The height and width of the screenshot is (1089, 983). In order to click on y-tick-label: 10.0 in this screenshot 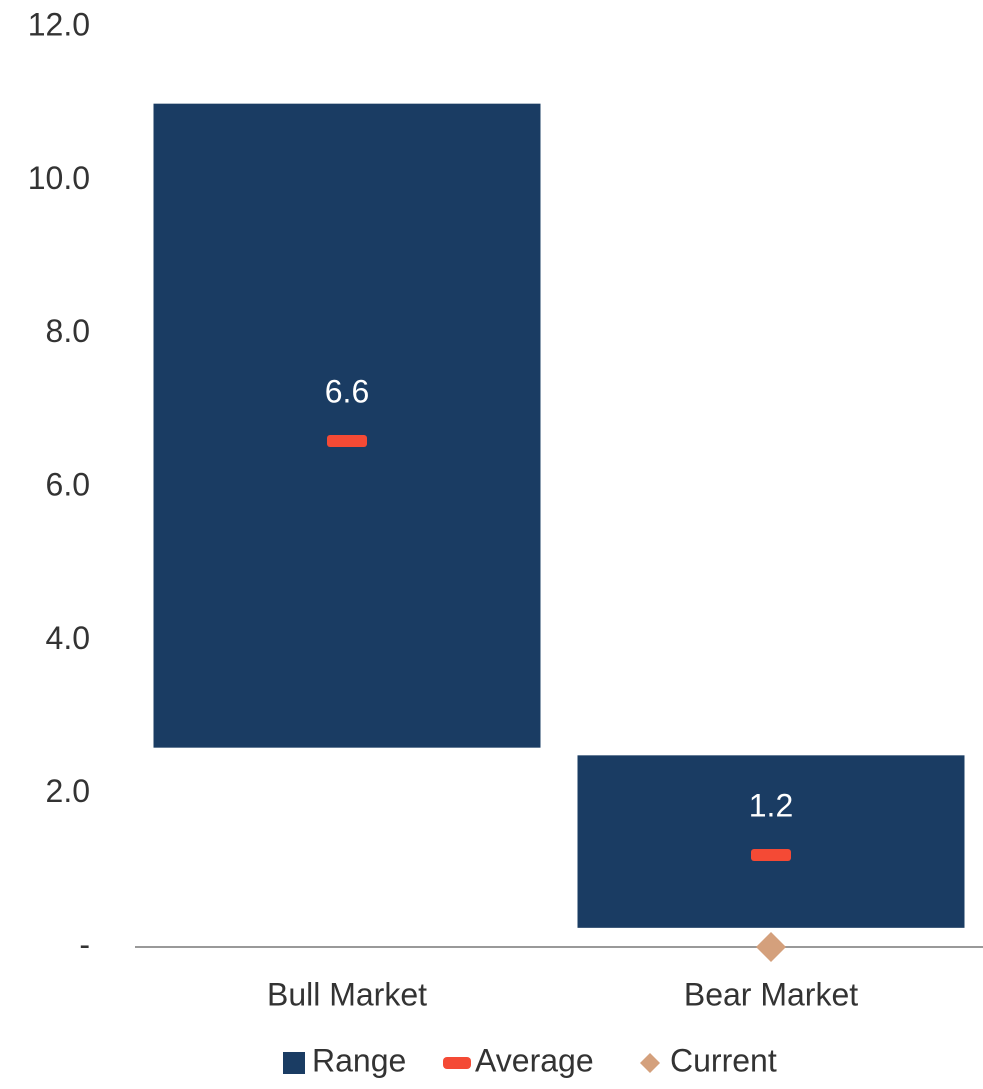, I will do `click(59, 178)`.